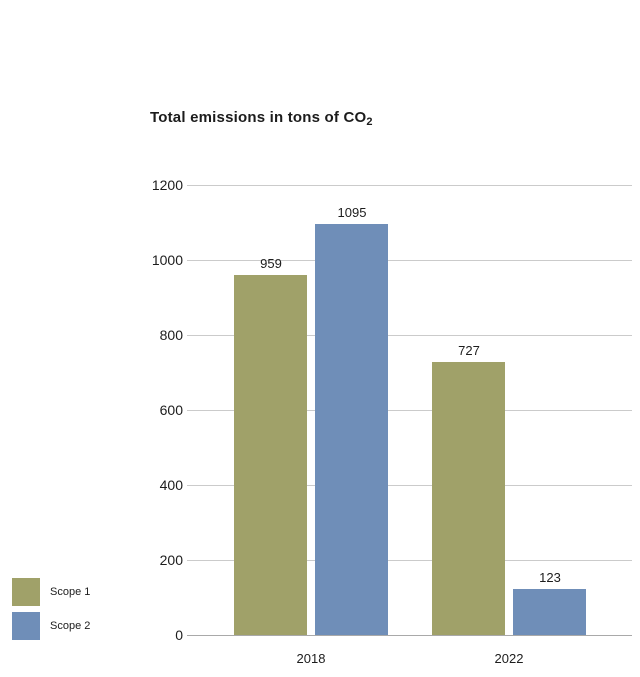 The image size is (640, 677). I want to click on chart-title-subscript: 2, so click(369, 122).